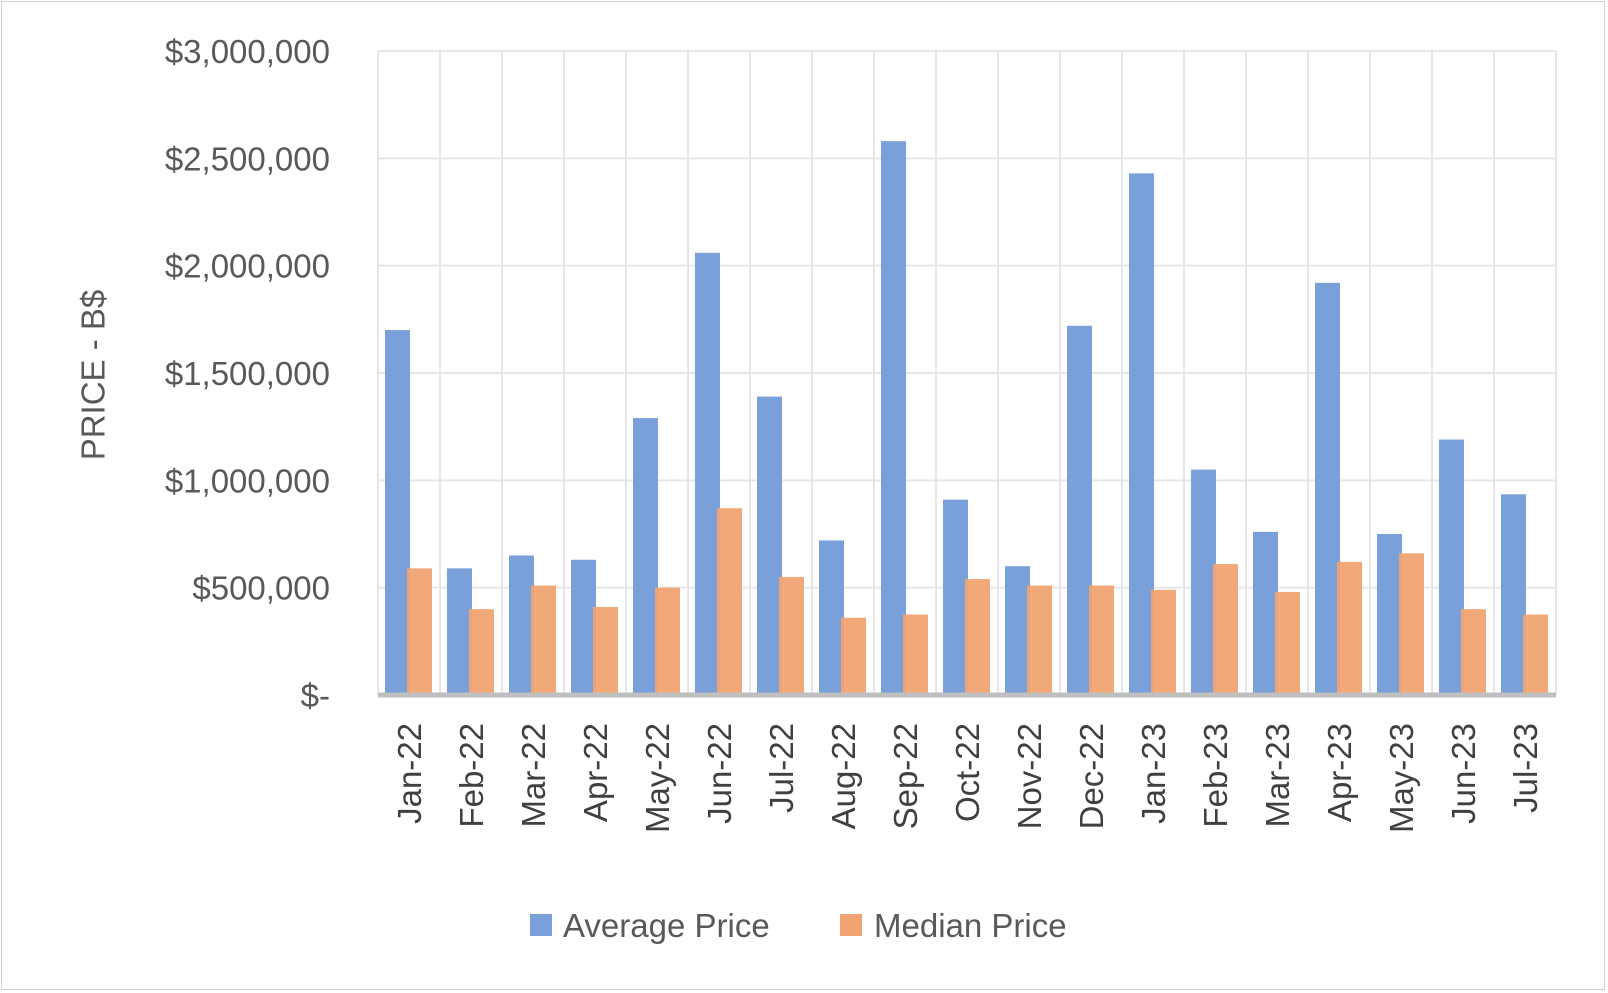 The image size is (1608, 993). I want to click on legend-label: Average Price, so click(666, 925).